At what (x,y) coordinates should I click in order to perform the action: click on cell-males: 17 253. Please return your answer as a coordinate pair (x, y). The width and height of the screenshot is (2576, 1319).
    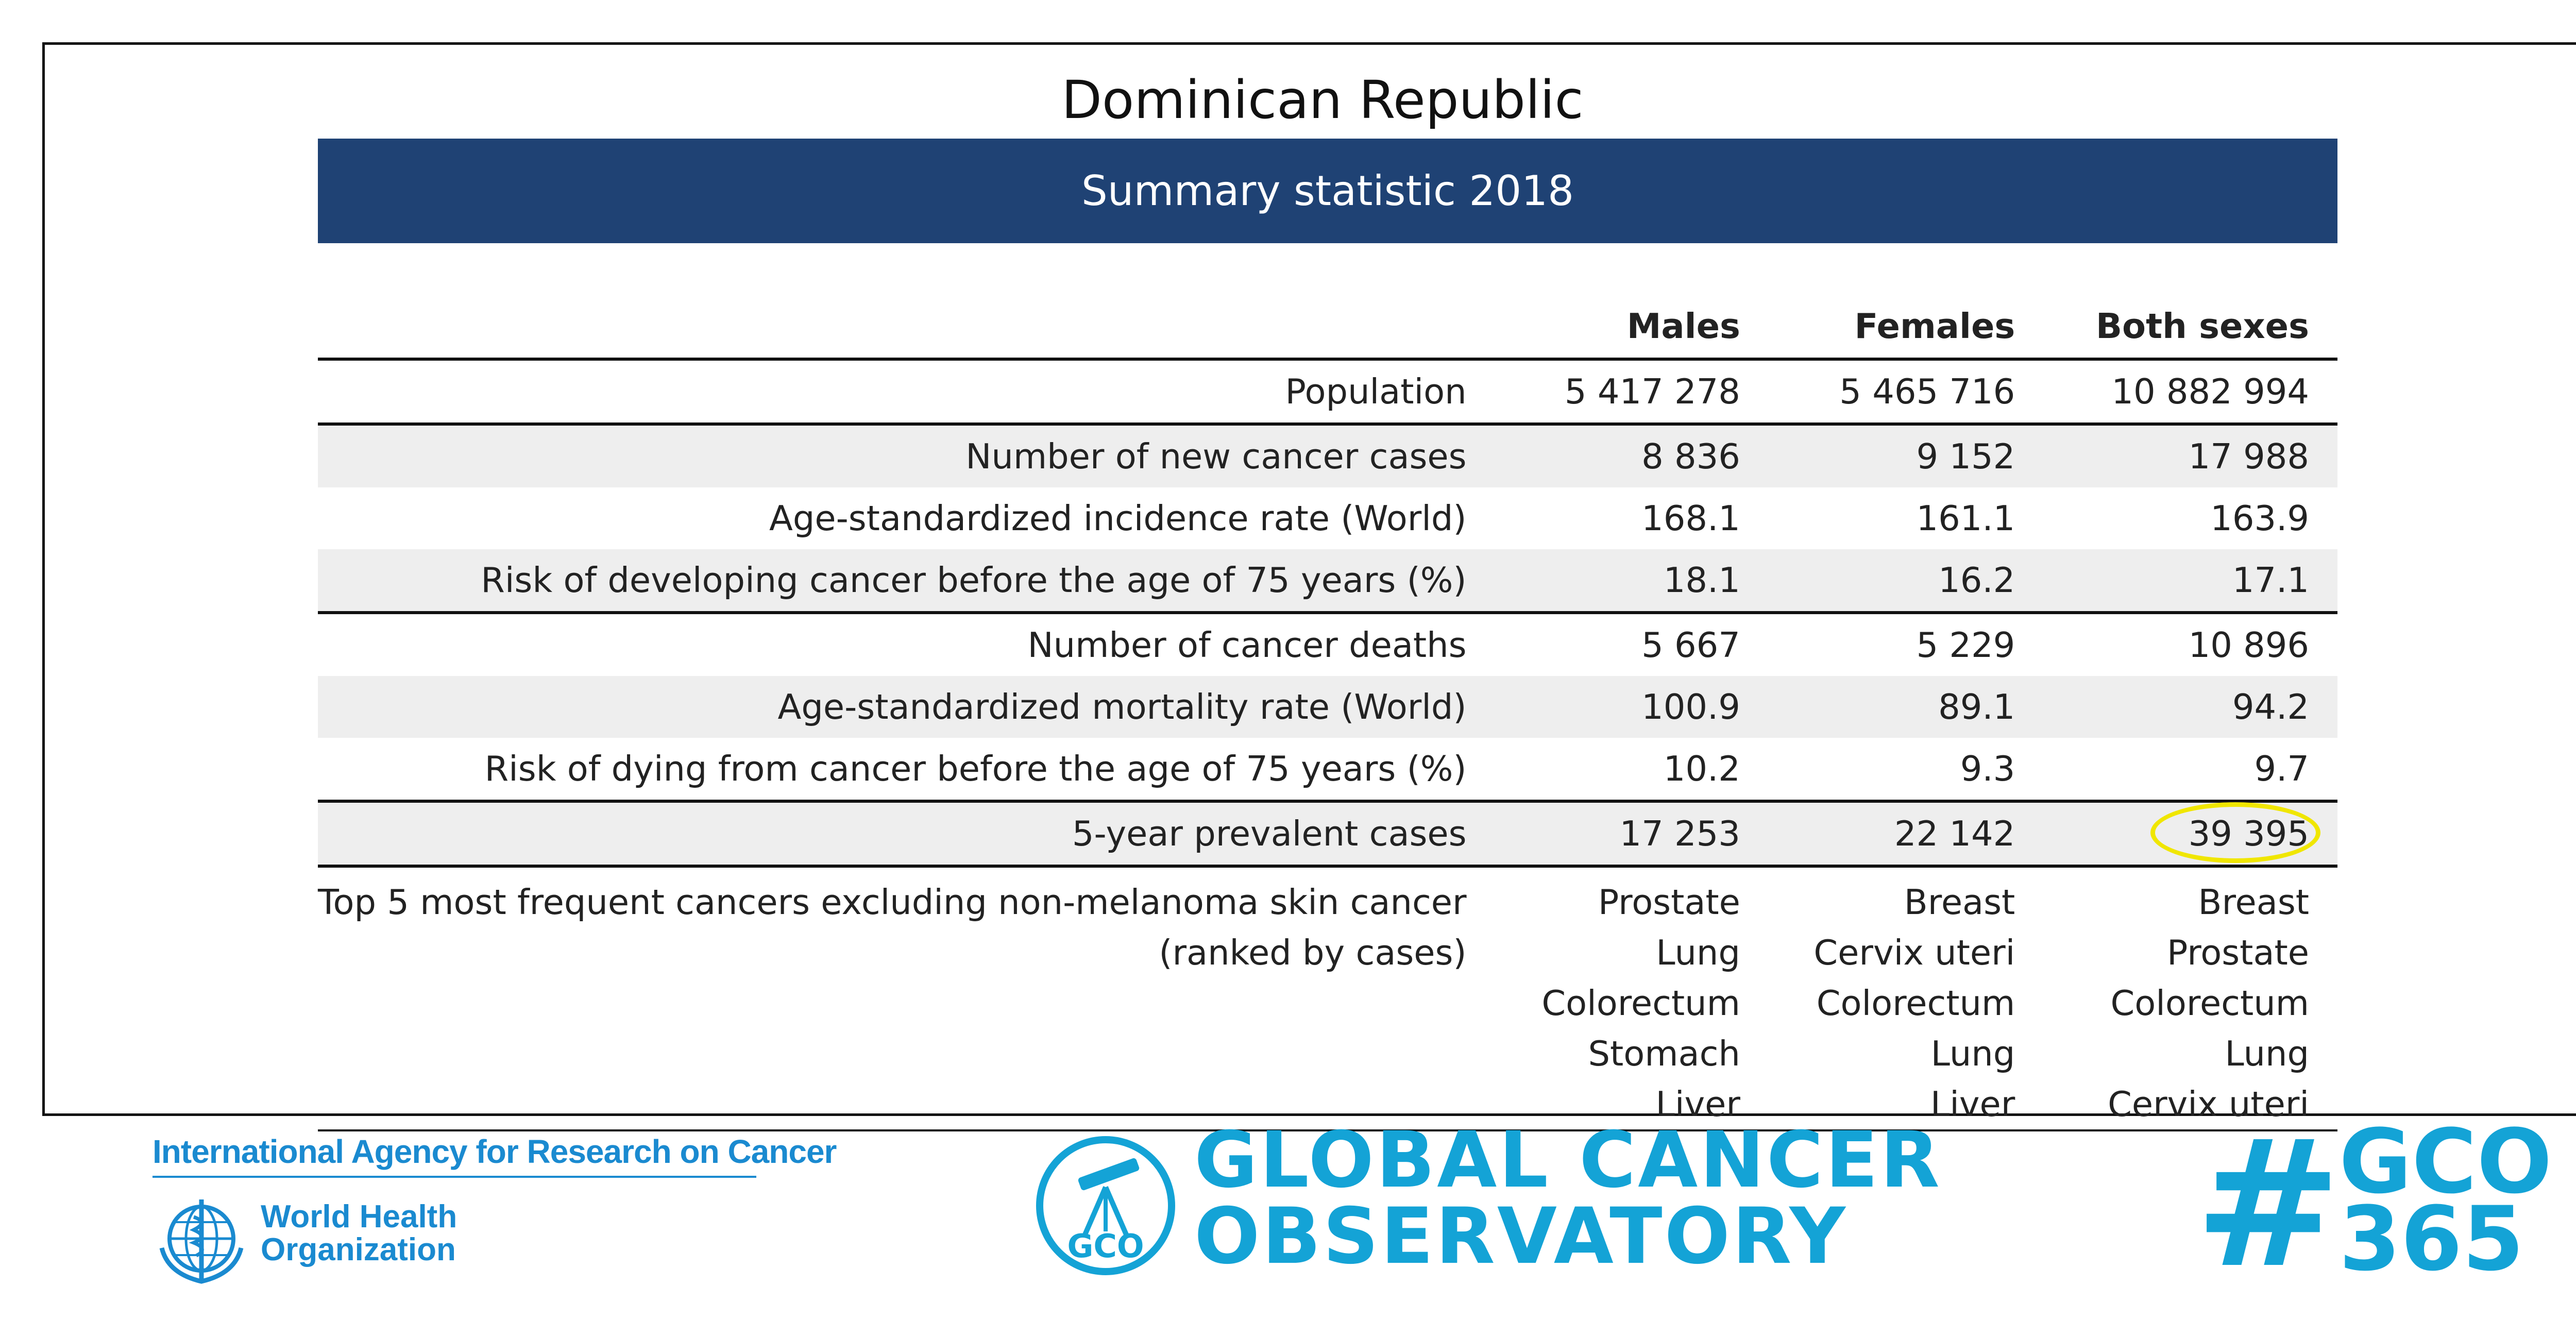
    Looking at the image, I should click on (1632, 835).